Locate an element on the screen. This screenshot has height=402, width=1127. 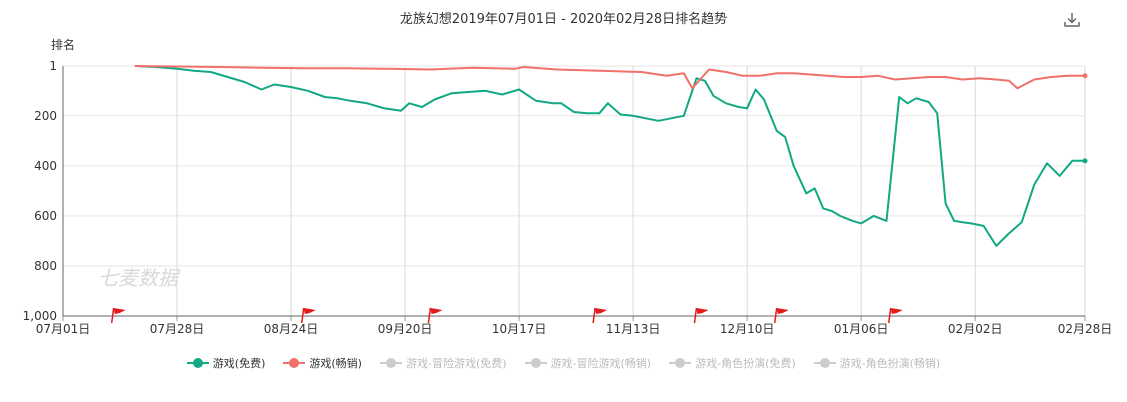
x-tick-label: 01月06日 is located at coordinates (861, 329).